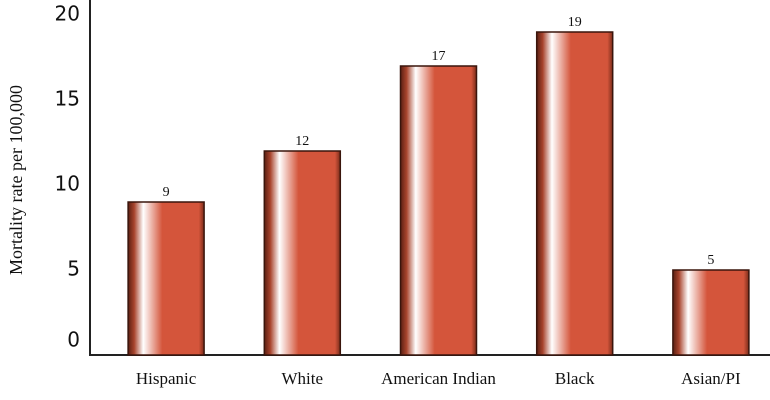 The image size is (770, 400). I want to click on x-tick-label: Black, so click(575, 378).